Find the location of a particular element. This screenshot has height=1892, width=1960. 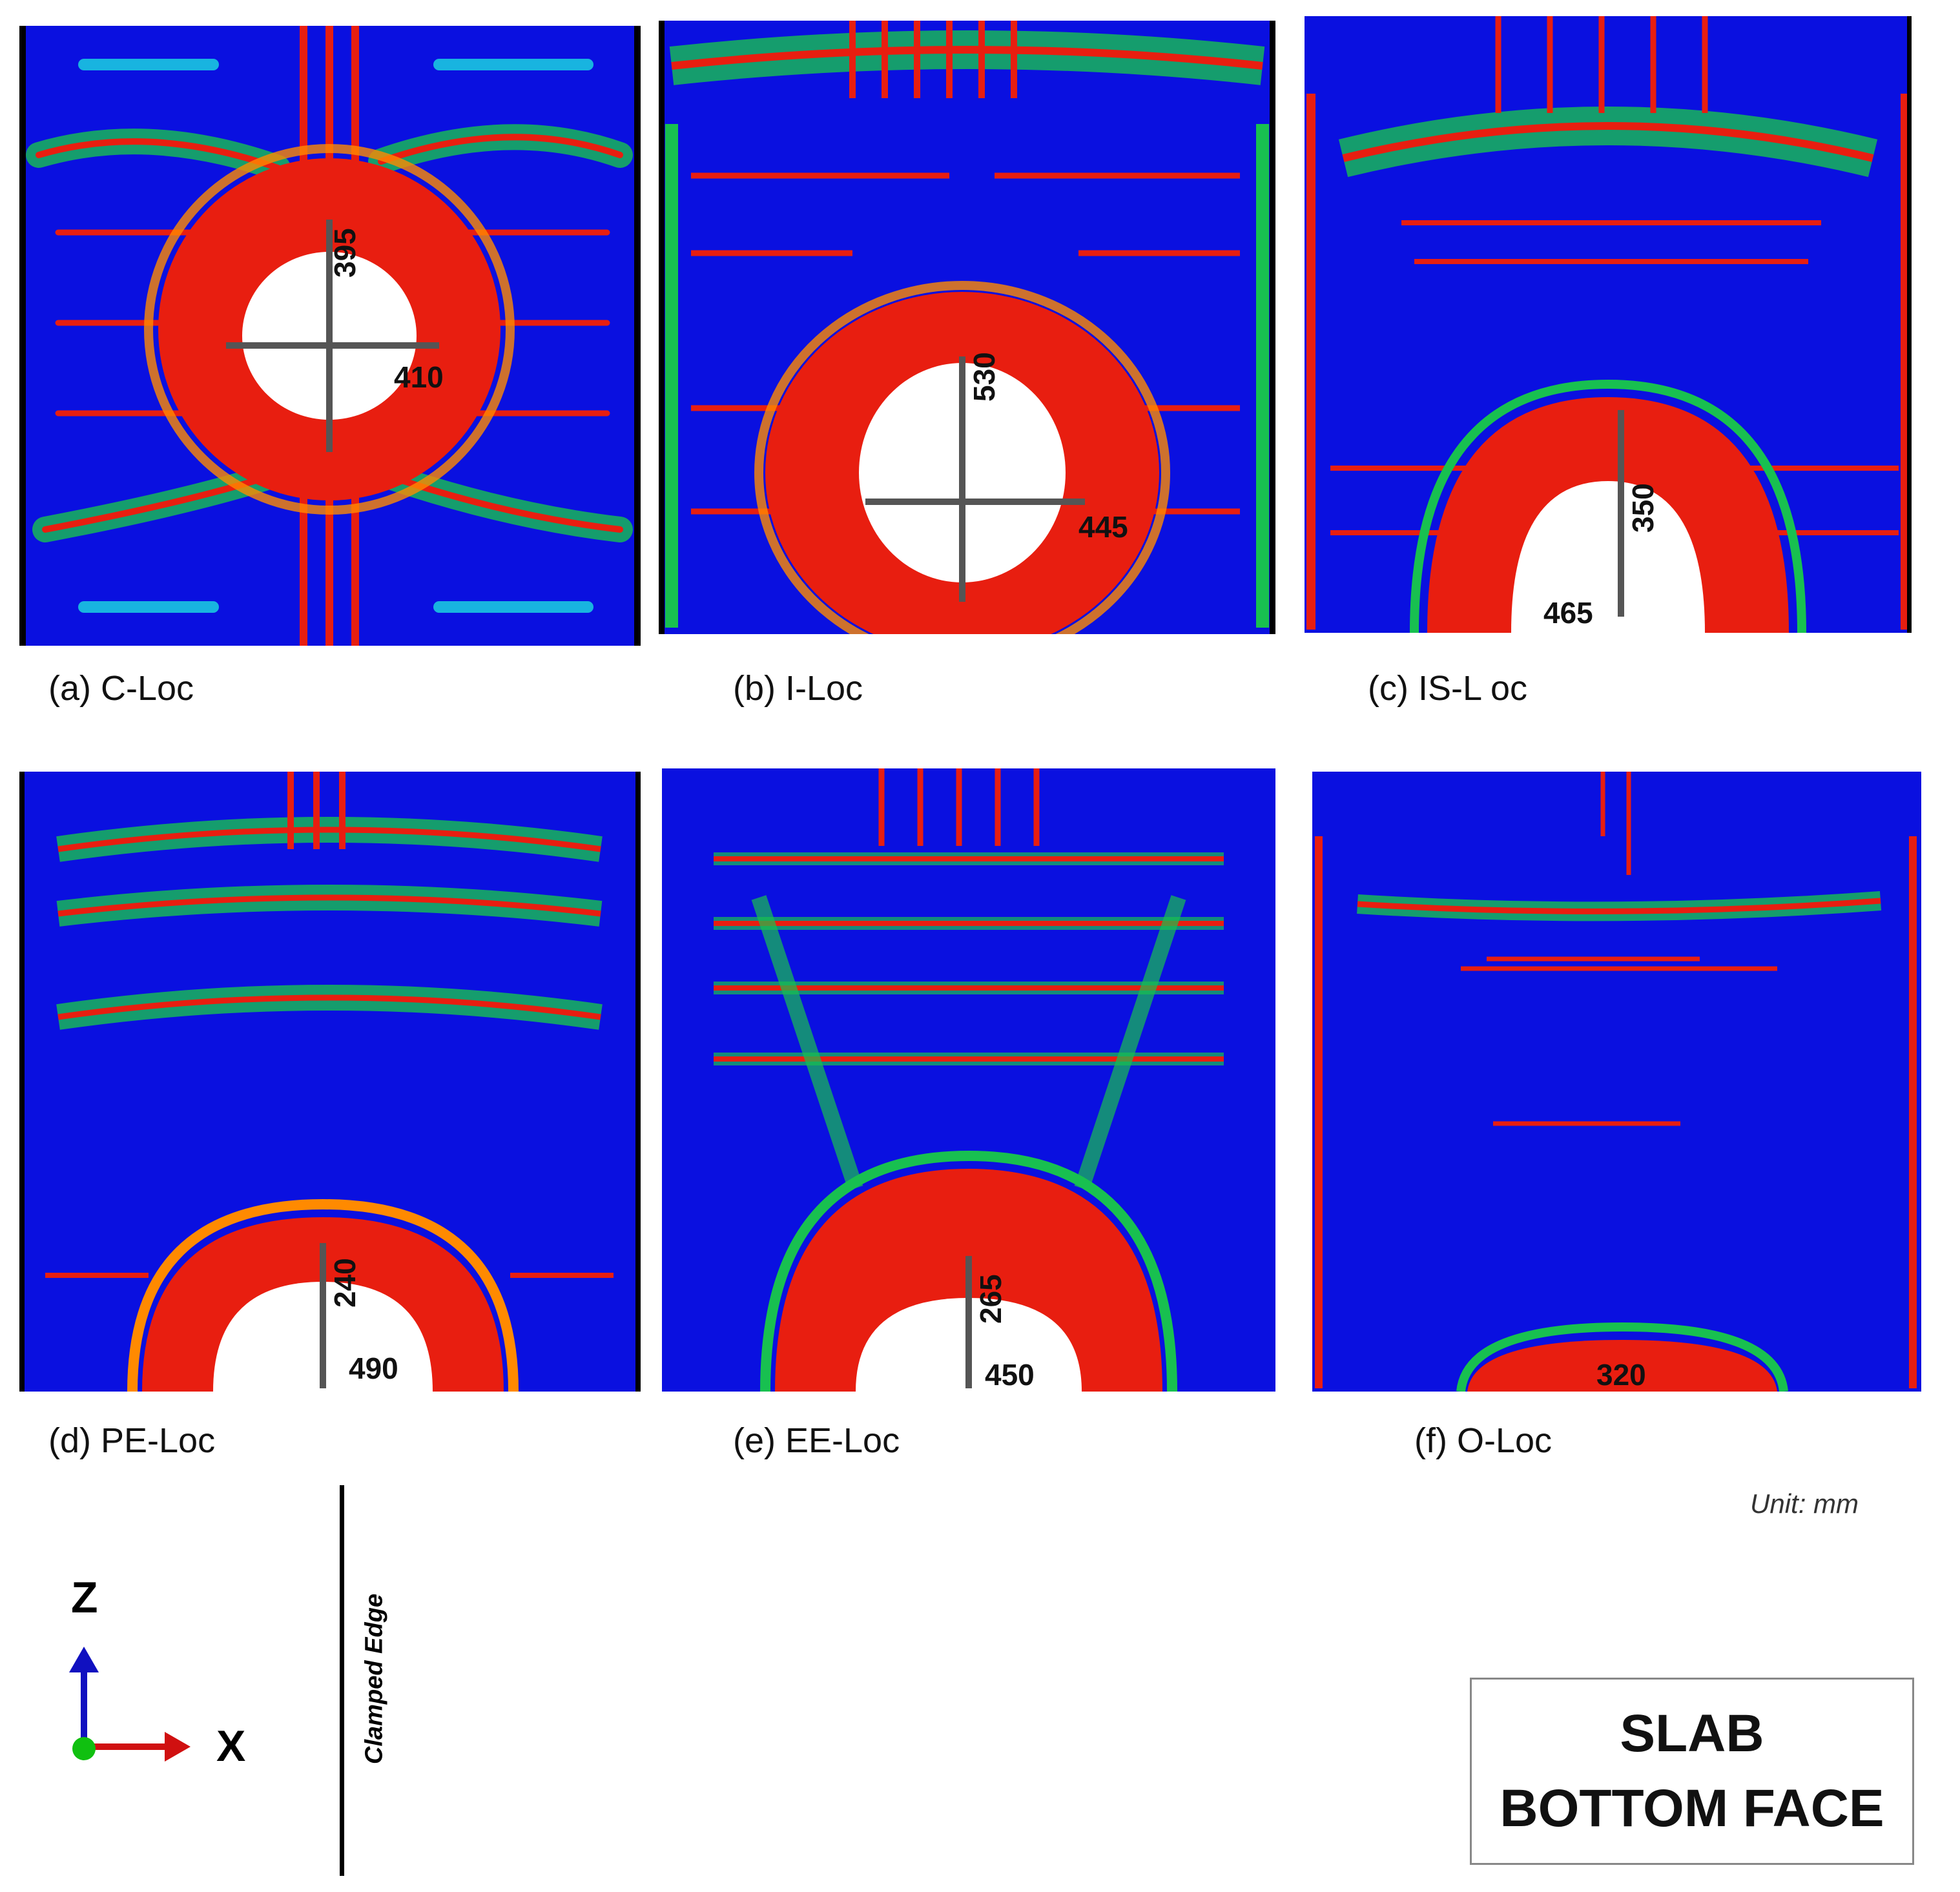

panel-b-svg: 530 445 is located at coordinates (967, 327).